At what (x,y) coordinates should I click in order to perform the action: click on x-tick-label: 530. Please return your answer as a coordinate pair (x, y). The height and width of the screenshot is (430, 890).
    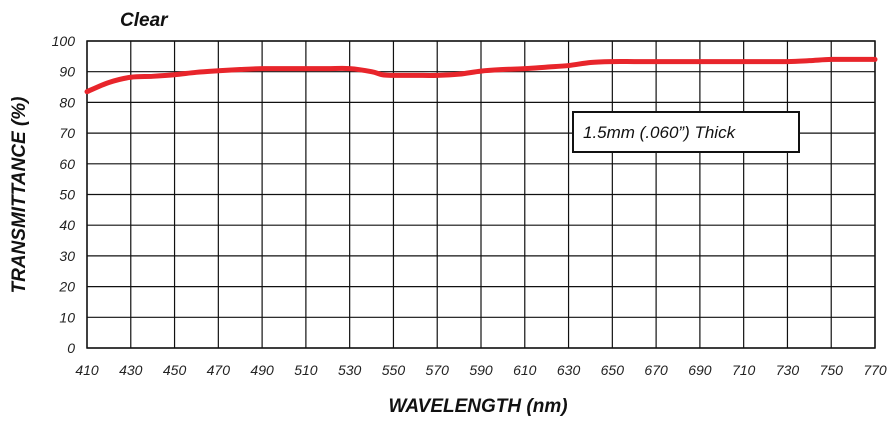
    Looking at the image, I should click on (350, 370).